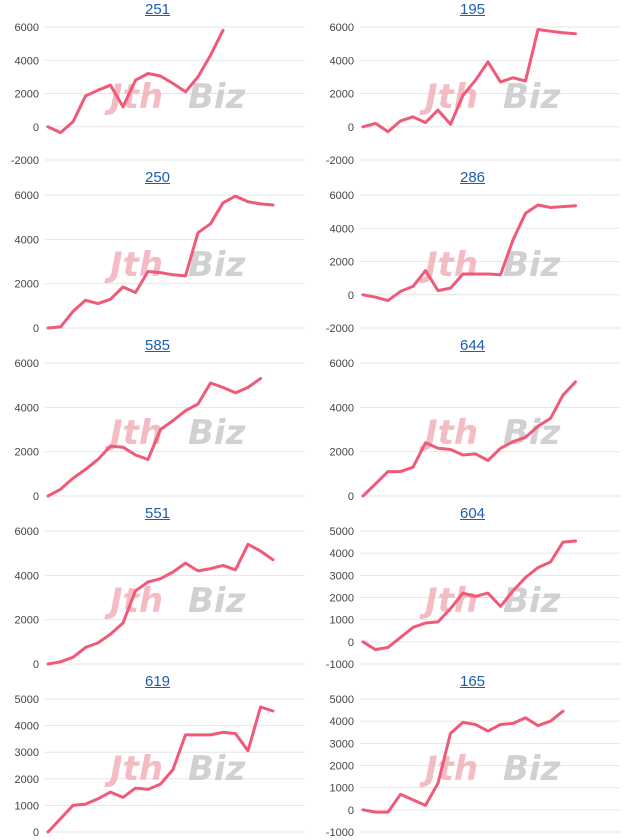 This screenshot has height=840, width=630. I want to click on chart-panel-604: 604 -1000 0 1000 2000 3000 4000 5000 Jth Biz, so click(472, 588).